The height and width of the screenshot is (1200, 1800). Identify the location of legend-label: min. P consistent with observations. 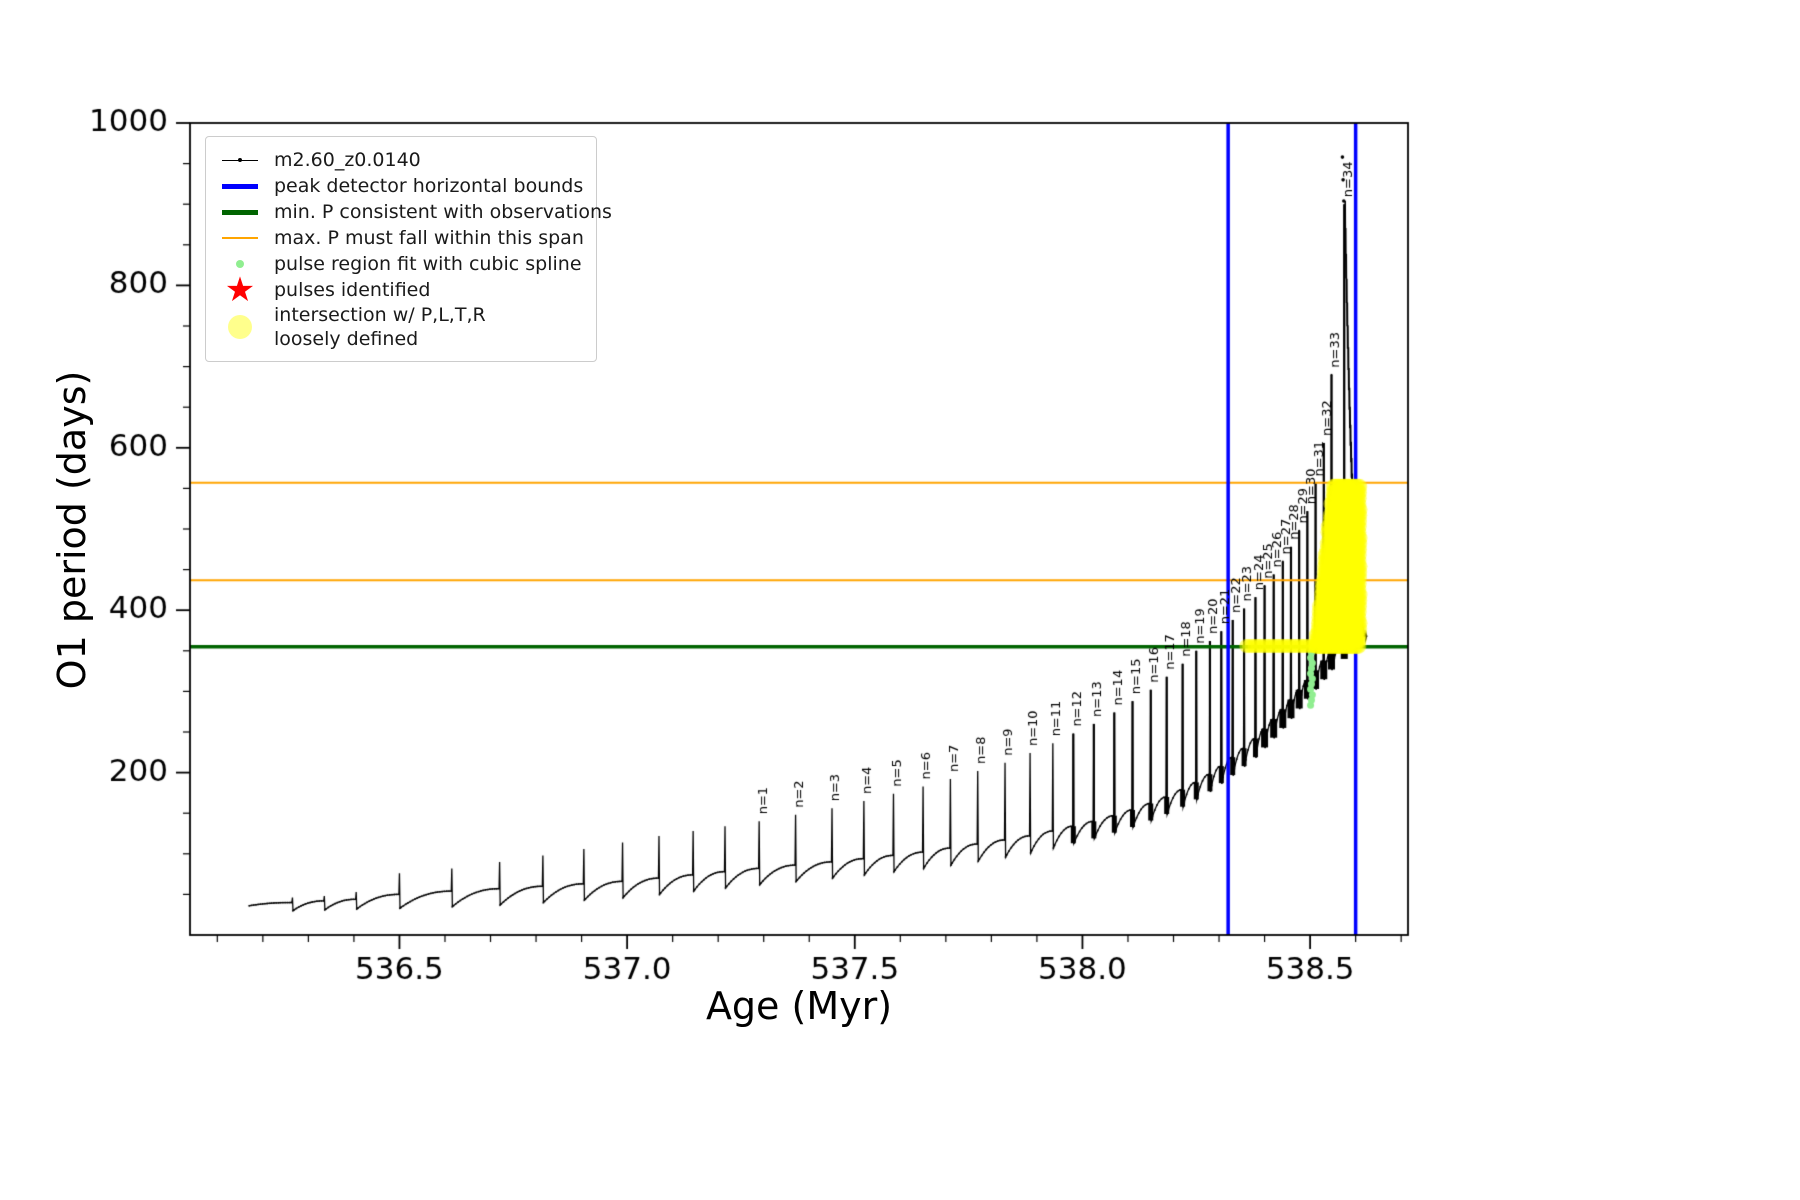
(443, 212).